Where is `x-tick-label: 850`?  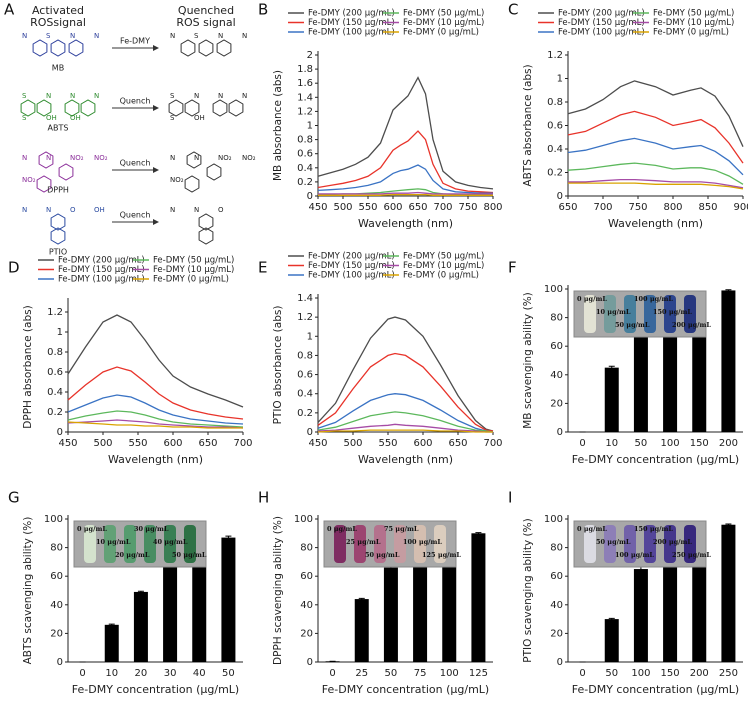
x-tick-label: 850 is located at coordinates (707, 207).